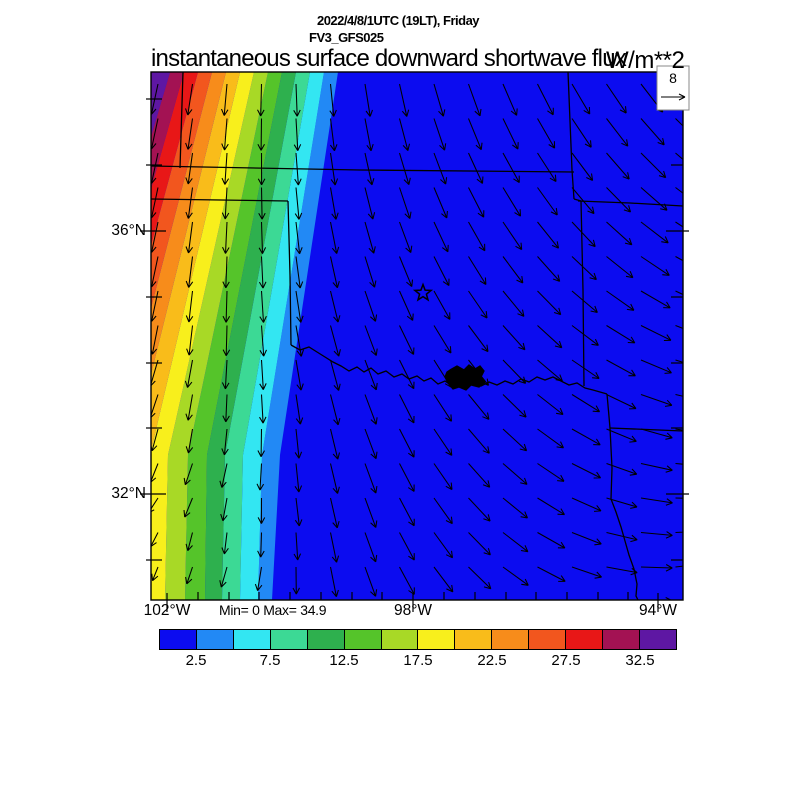 The width and height of the screenshot is (800, 800). What do you see at coordinates (418, 660) in the screenshot?
I see `colorbar-tick-label: 17.5` at bounding box center [418, 660].